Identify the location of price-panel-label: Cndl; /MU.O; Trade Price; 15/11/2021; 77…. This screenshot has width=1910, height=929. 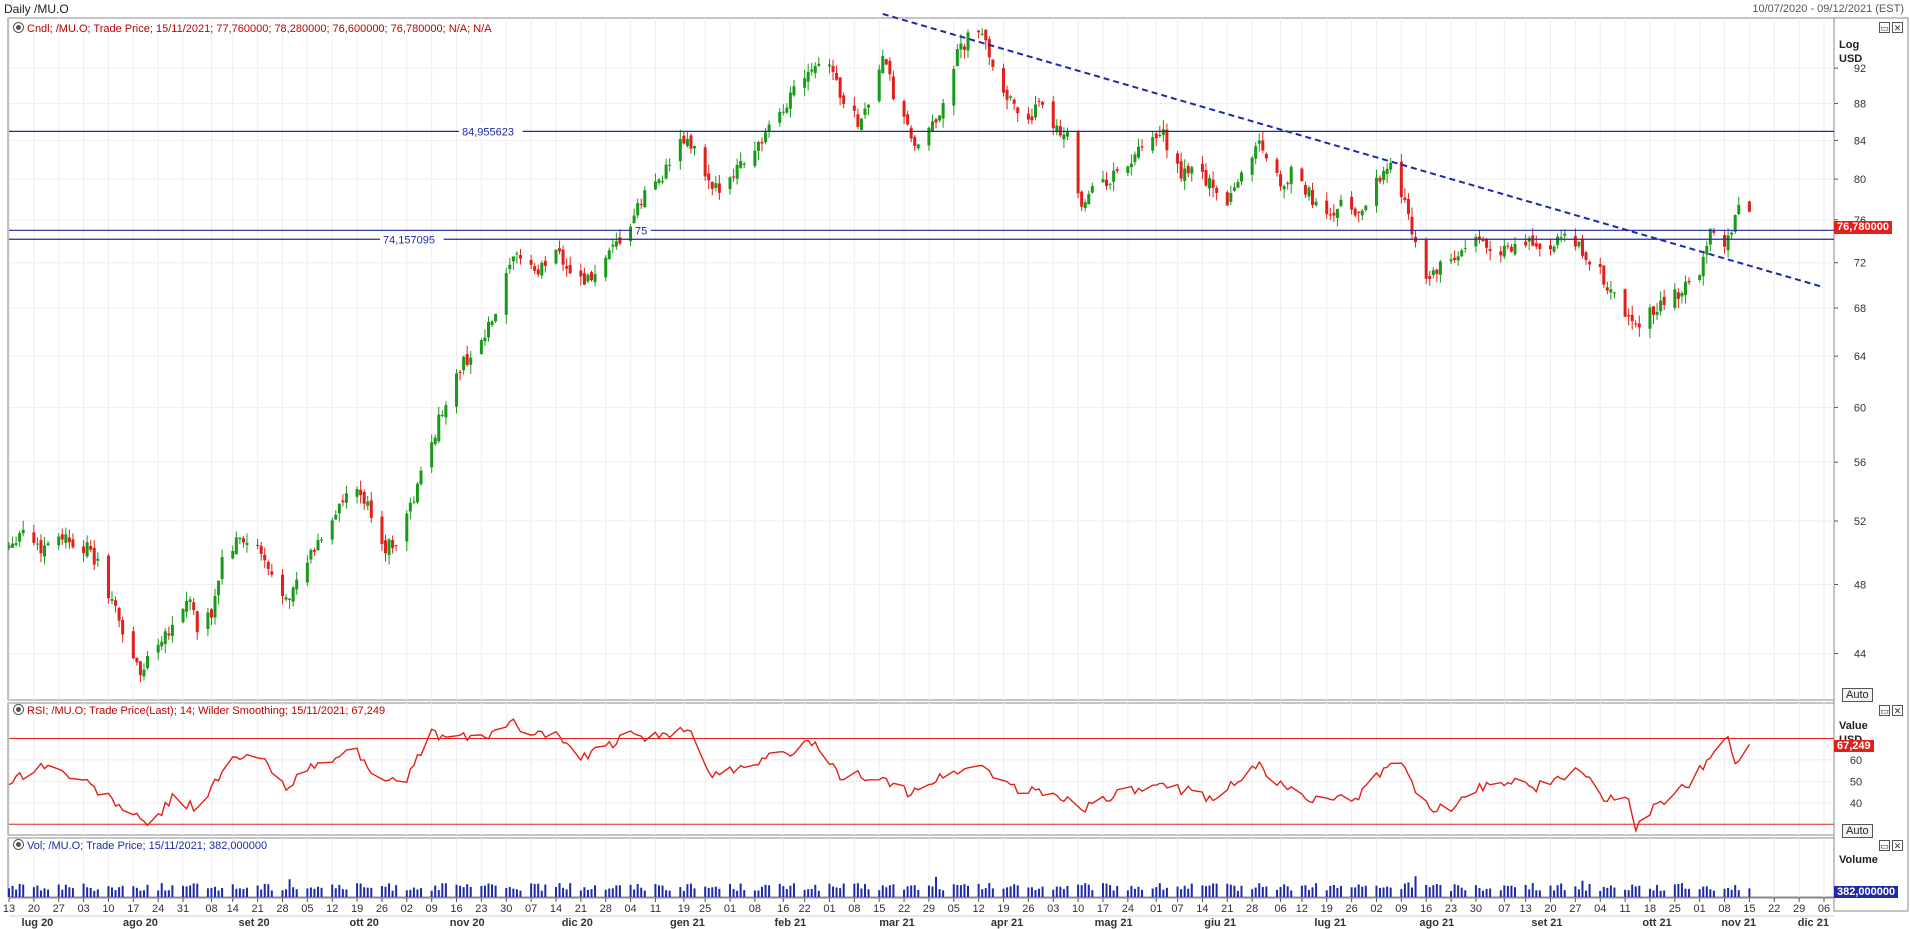
(252, 28).